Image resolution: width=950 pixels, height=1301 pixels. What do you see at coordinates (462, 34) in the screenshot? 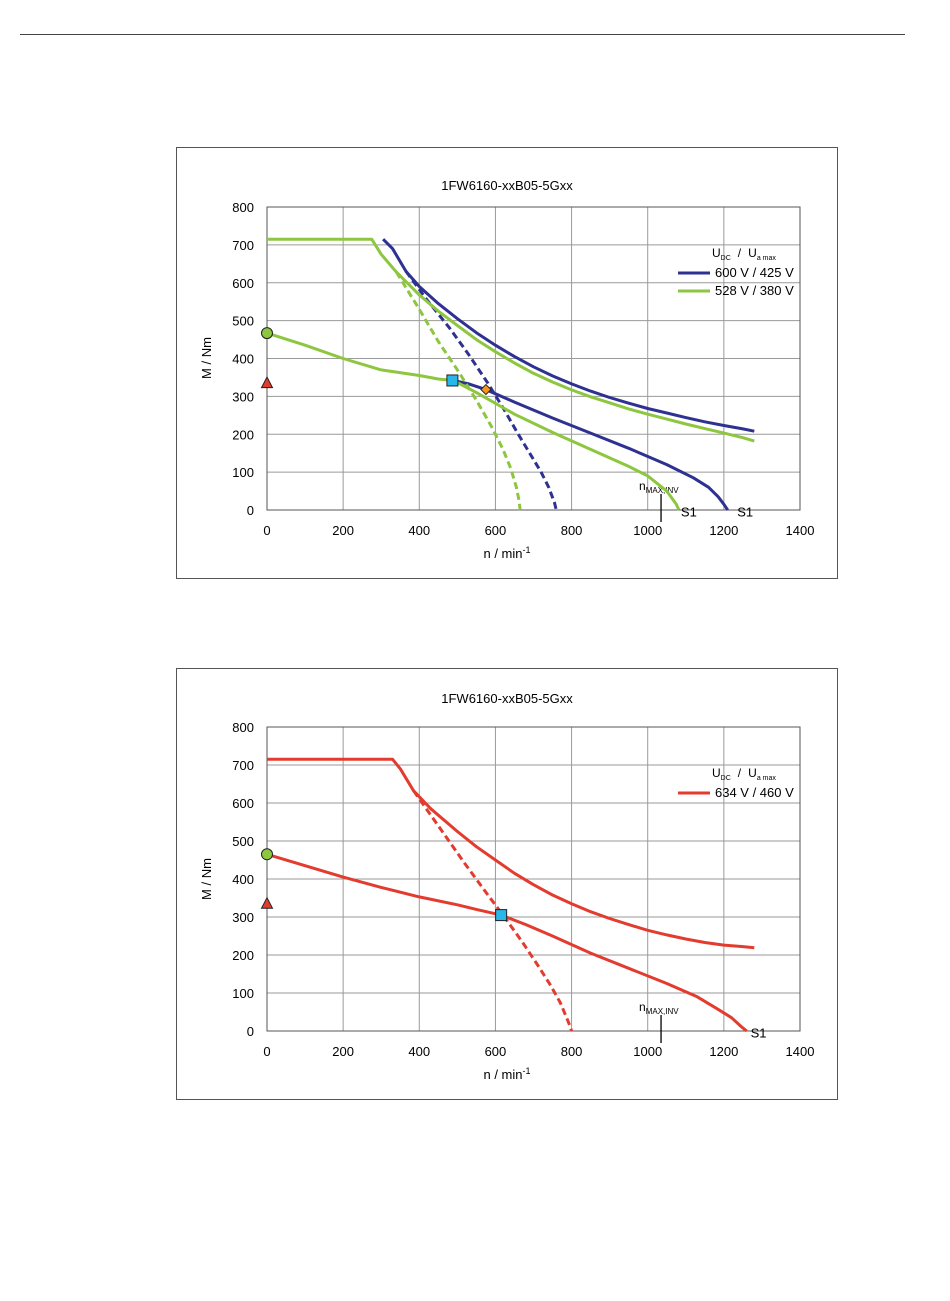
I see `page-header-rule` at bounding box center [462, 34].